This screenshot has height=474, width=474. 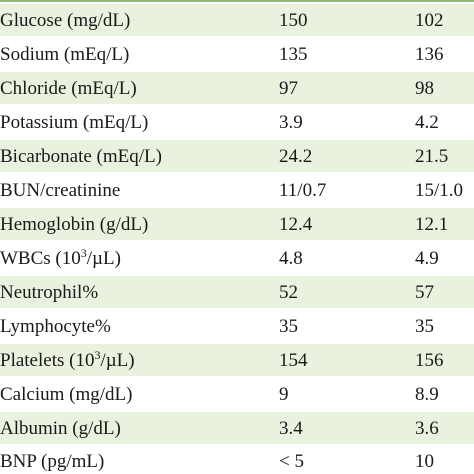 What do you see at coordinates (291, 122) in the screenshot?
I see `value-column-1: 3.9` at bounding box center [291, 122].